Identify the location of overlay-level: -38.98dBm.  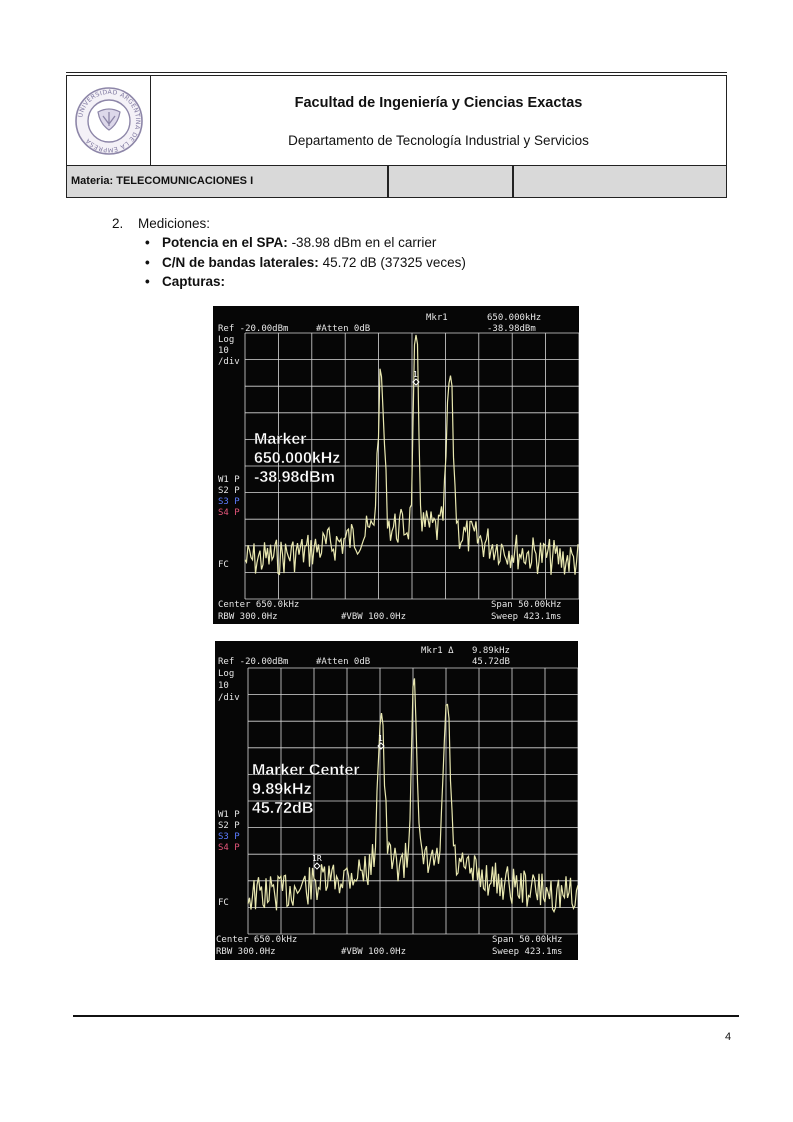
(294, 477).